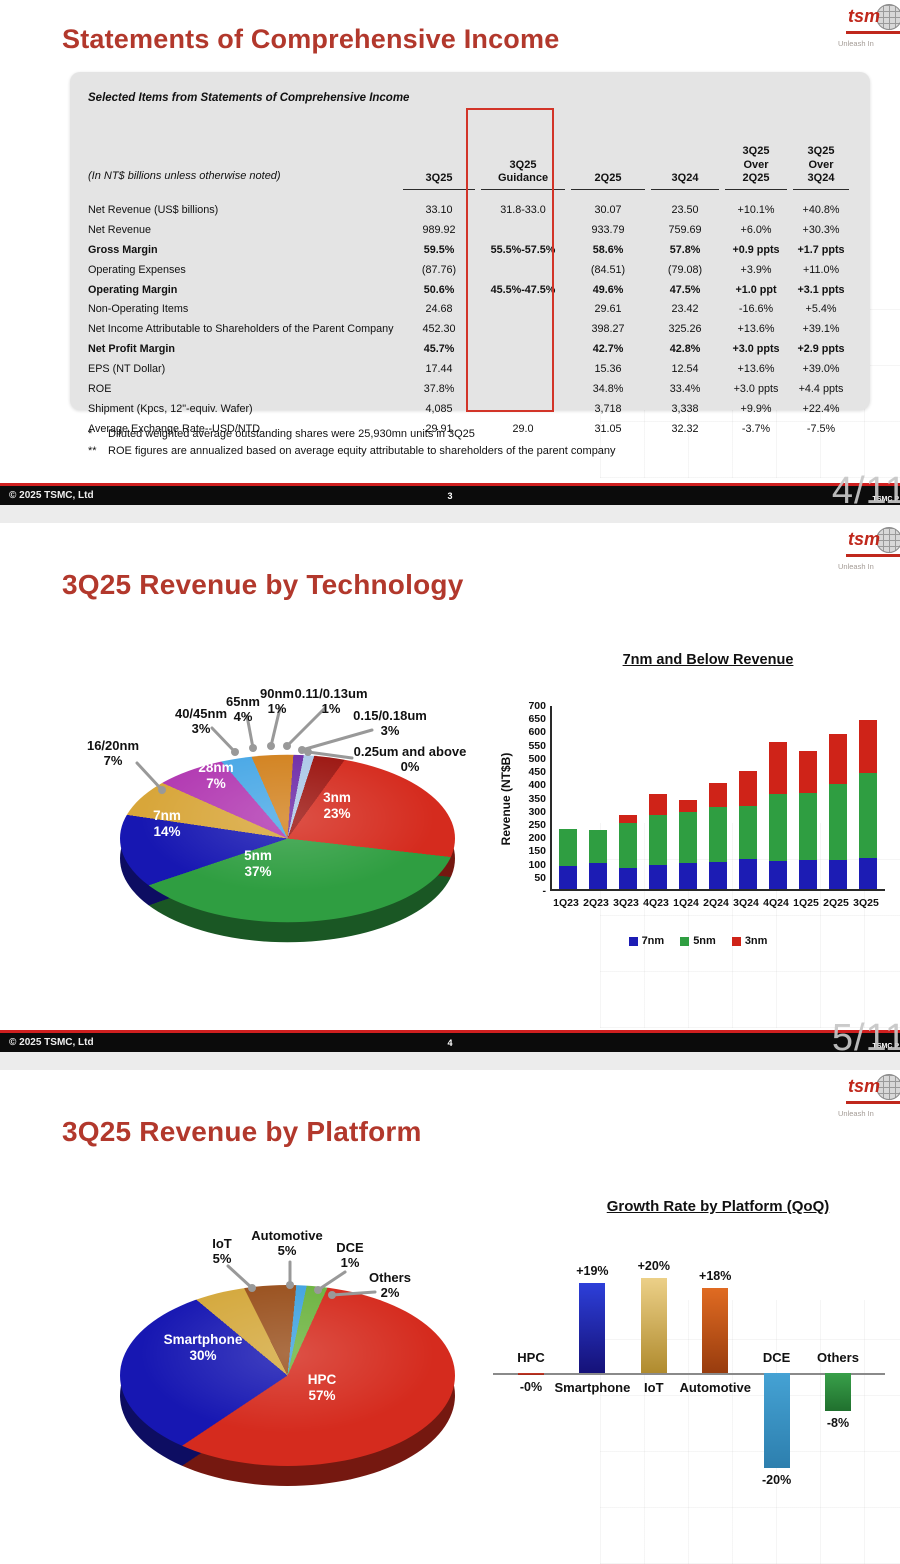 The height and width of the screenshot is (1564, 900). What do you see at coordinates (537, 745) in the screenshot?
I see `y-tick-550: 550` at bounding box center [537, 745].